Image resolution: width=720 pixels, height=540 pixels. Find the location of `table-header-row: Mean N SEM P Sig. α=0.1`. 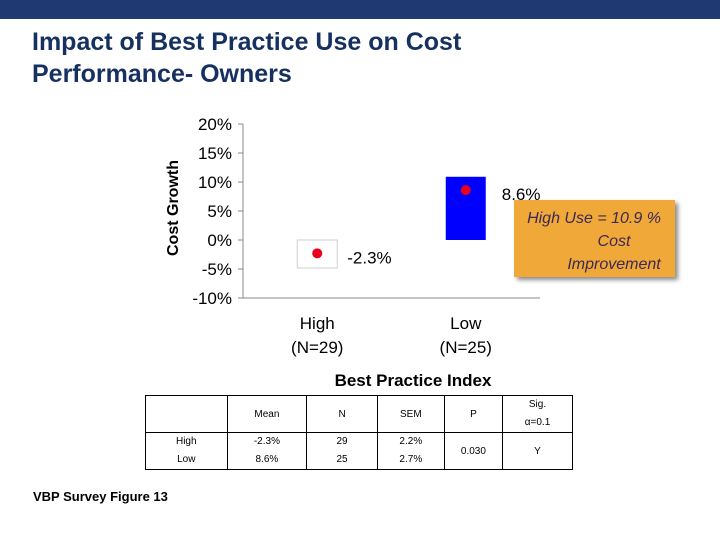

table-header-row: Mean N SEM P Sig. α=0.1 is located at coordinates (359, 414).